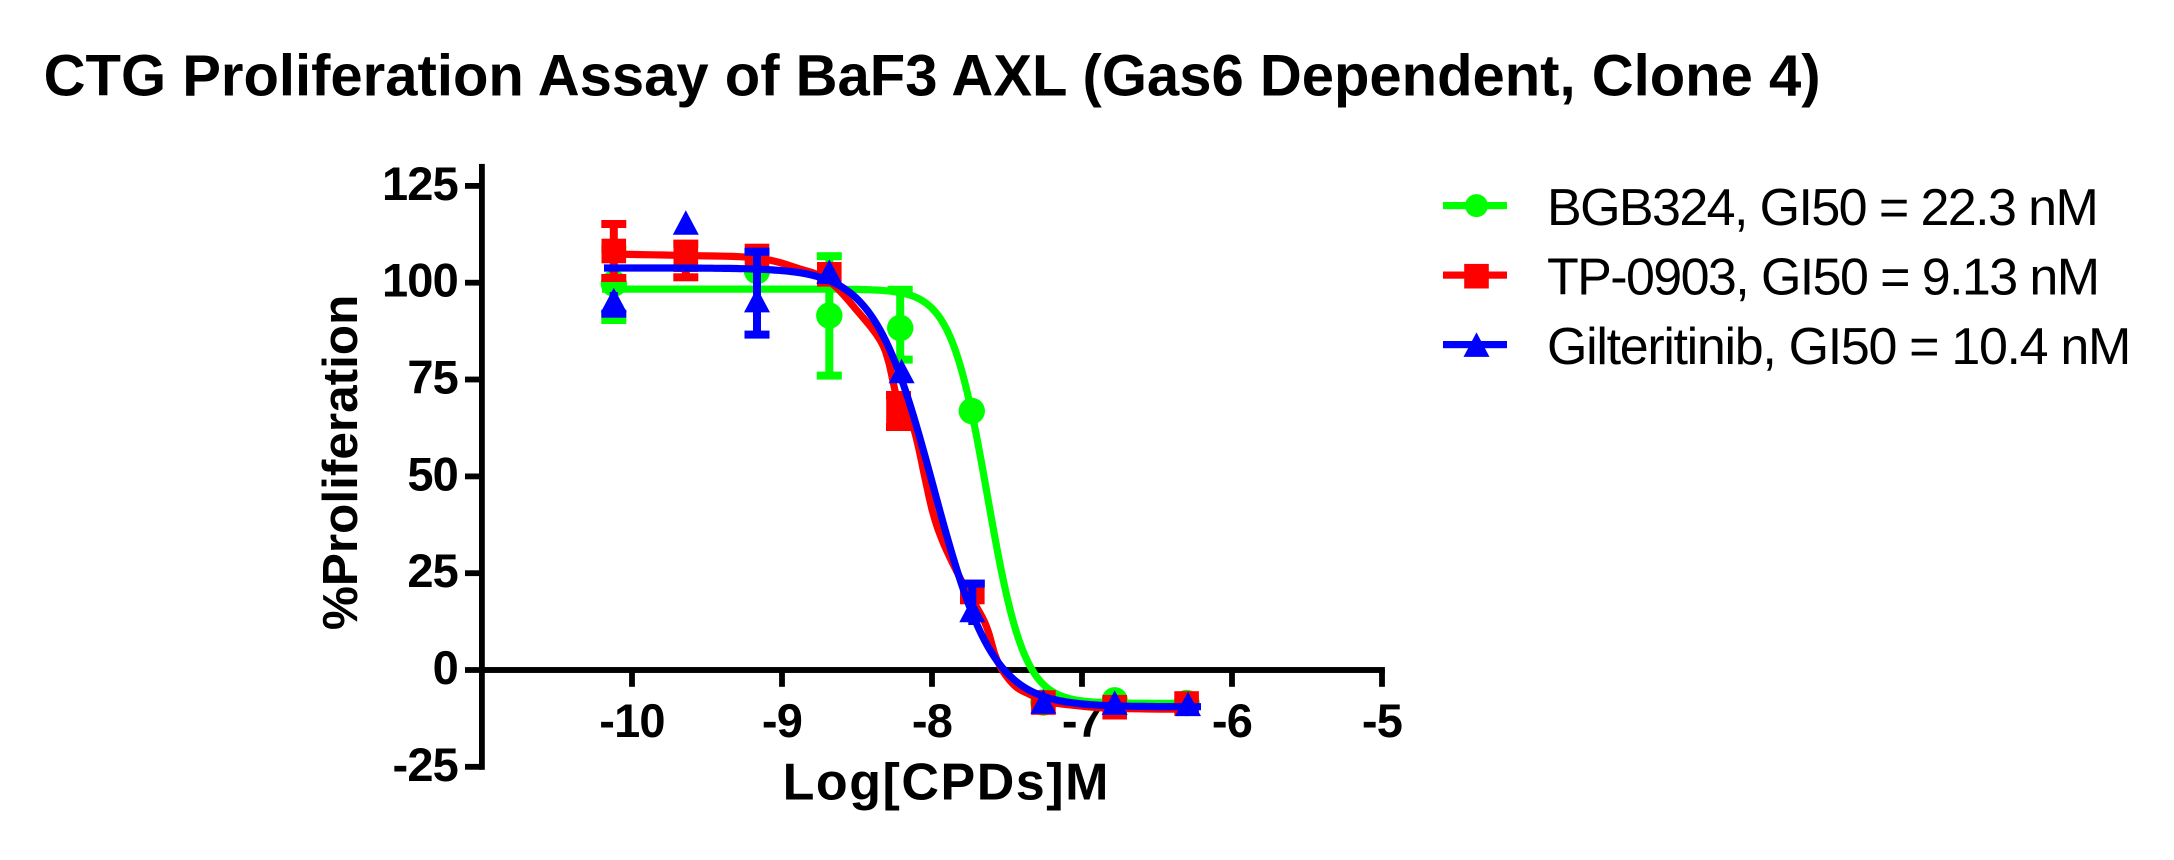 Image resolution: width=2174 pixels, height=860 pixels. What do you see at coordinates (432, 377) in the screenshot?
I see `svg-text: 75` at bounding box center [432, 377].